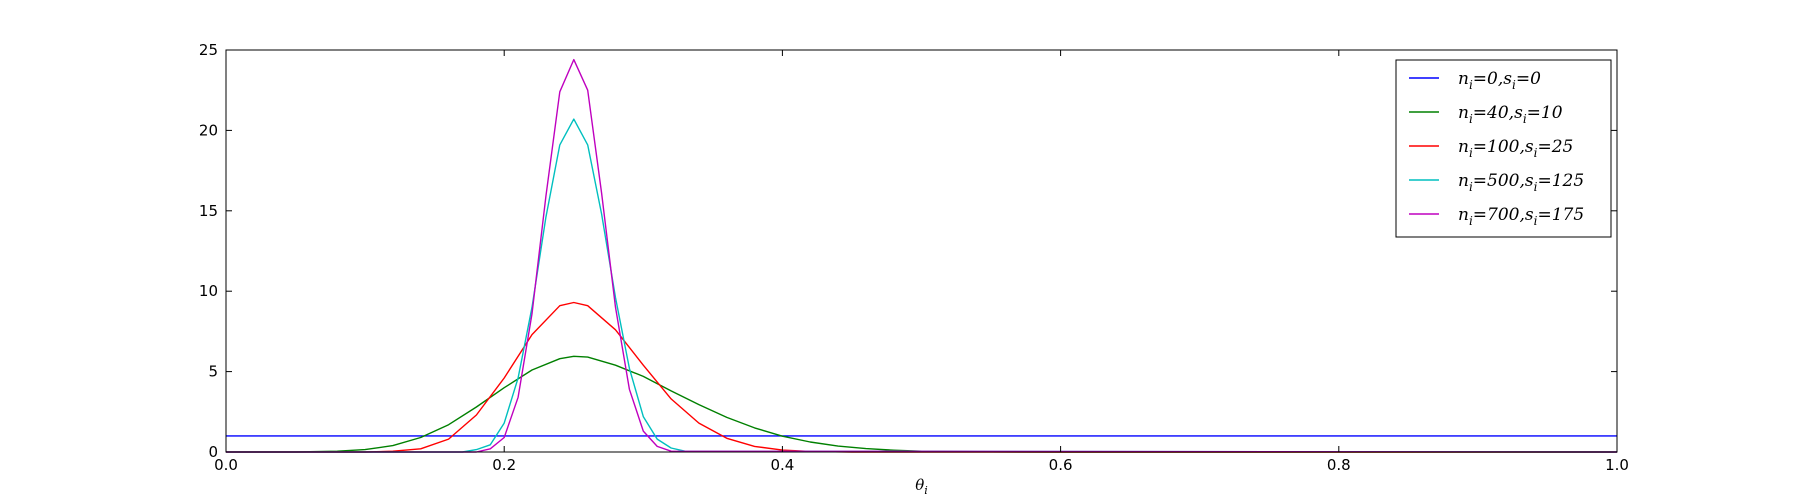 The image size is (1797, 502). Describe the element at coordinates (1515, 148) in the screenshot. I see `legend-label-2: ni=100,si=25` at that location.